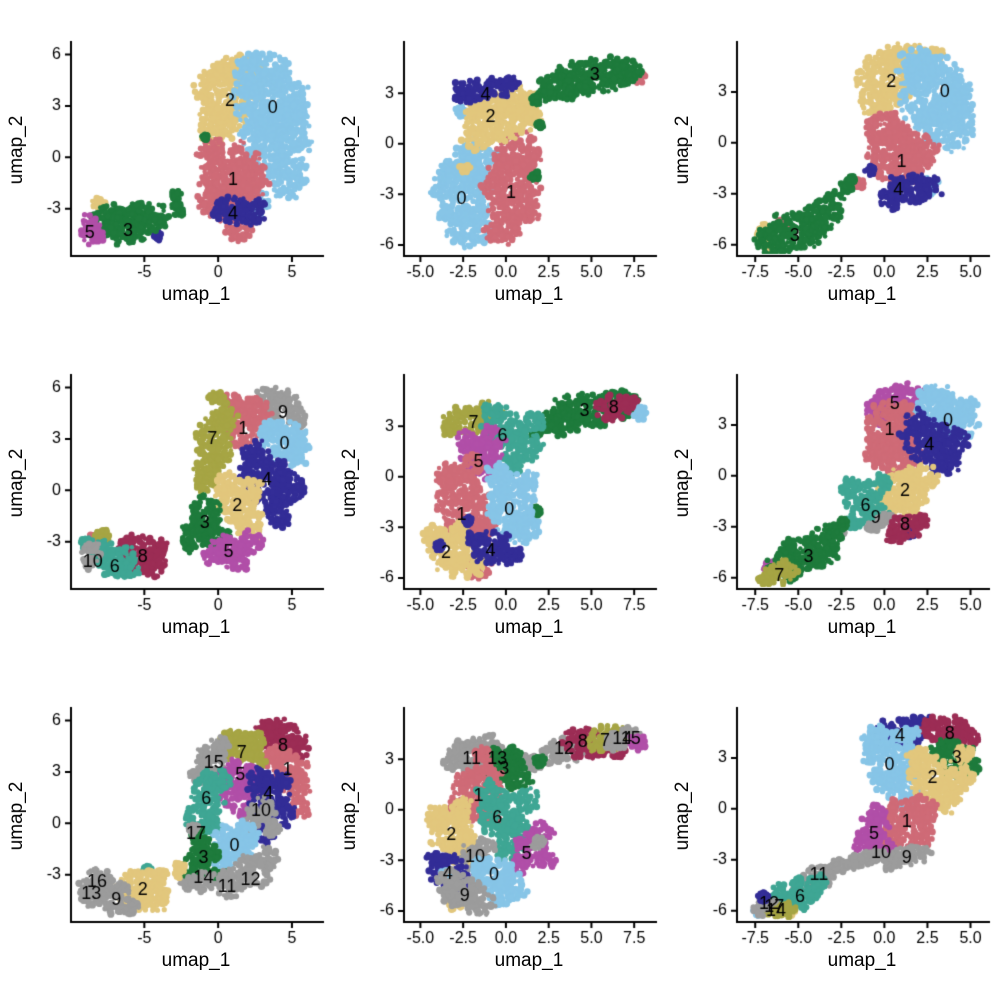  I want to click on panel-res-1-pc-25: res = 1 : pc = 25 umap_2 umap_1, so click(166, 499).